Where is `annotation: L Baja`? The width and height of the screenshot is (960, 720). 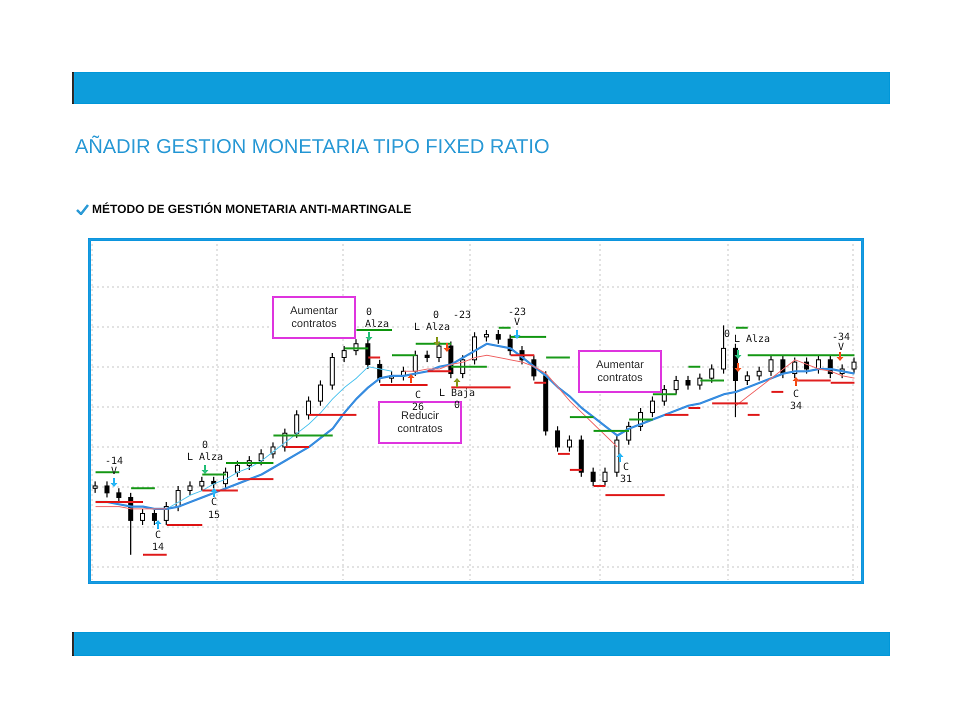 annotation: L Baja is located at coordinates (457, 393).